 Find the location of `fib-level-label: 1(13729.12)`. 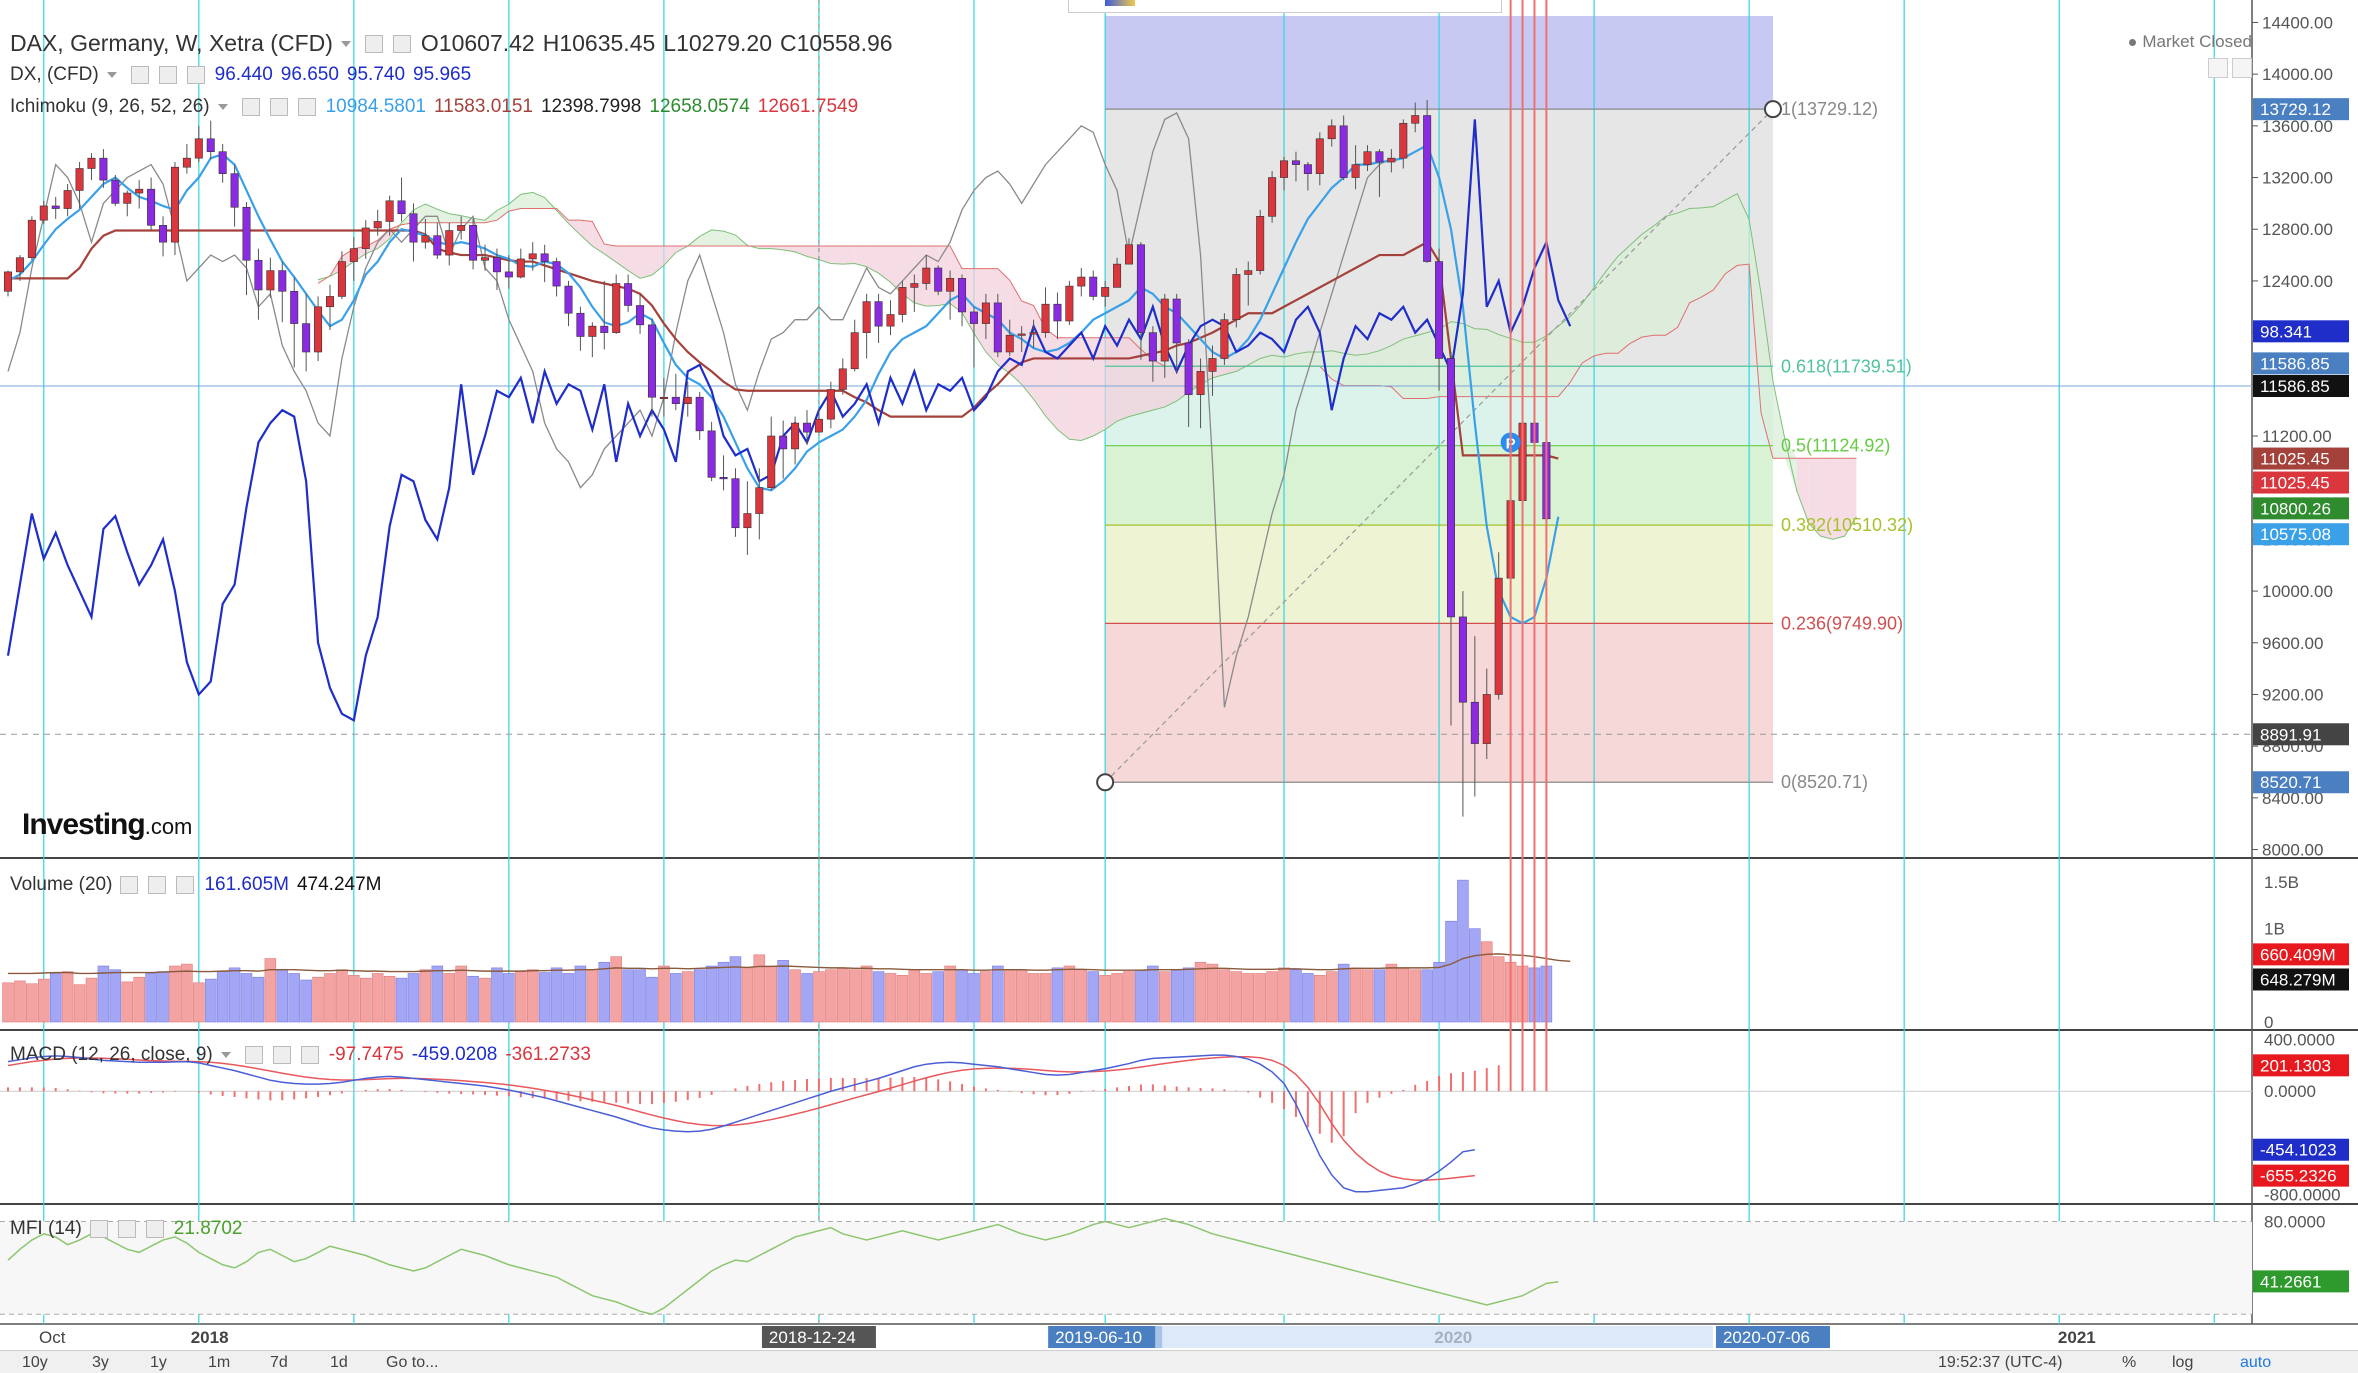

fib-level-label: 1(13729.12) is located at coordinates (1829, 109).